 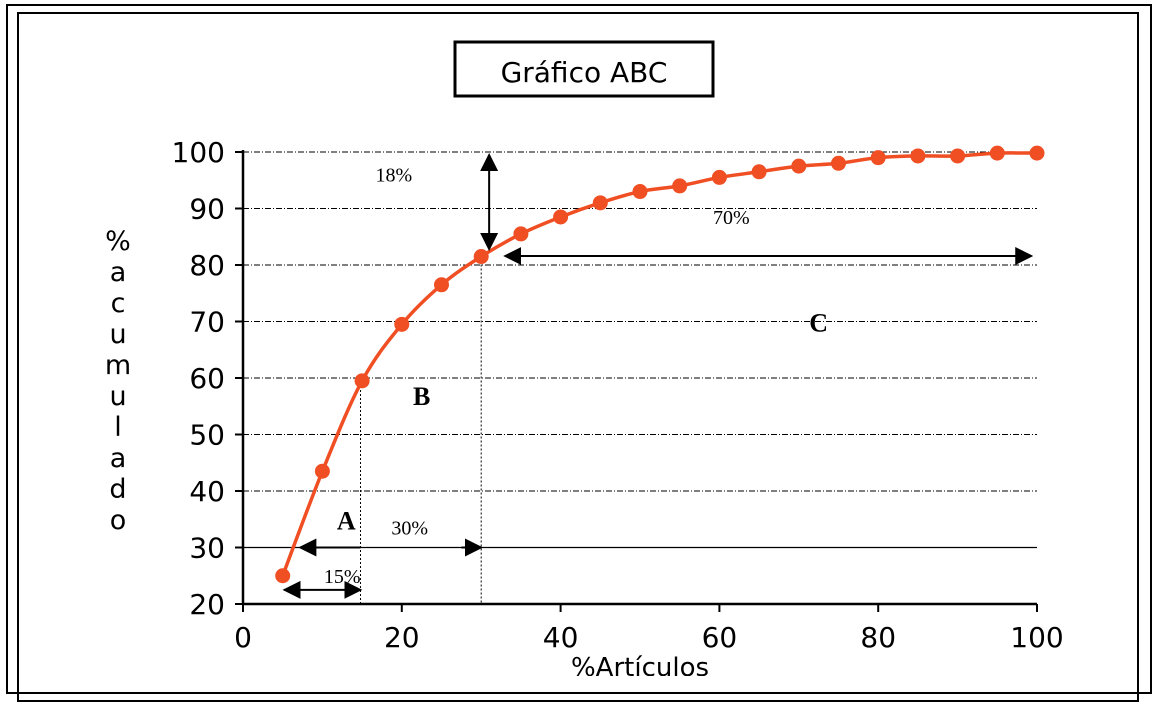 I want to click on chart-title: Gráfico ABC, so click(x=584, y=72).